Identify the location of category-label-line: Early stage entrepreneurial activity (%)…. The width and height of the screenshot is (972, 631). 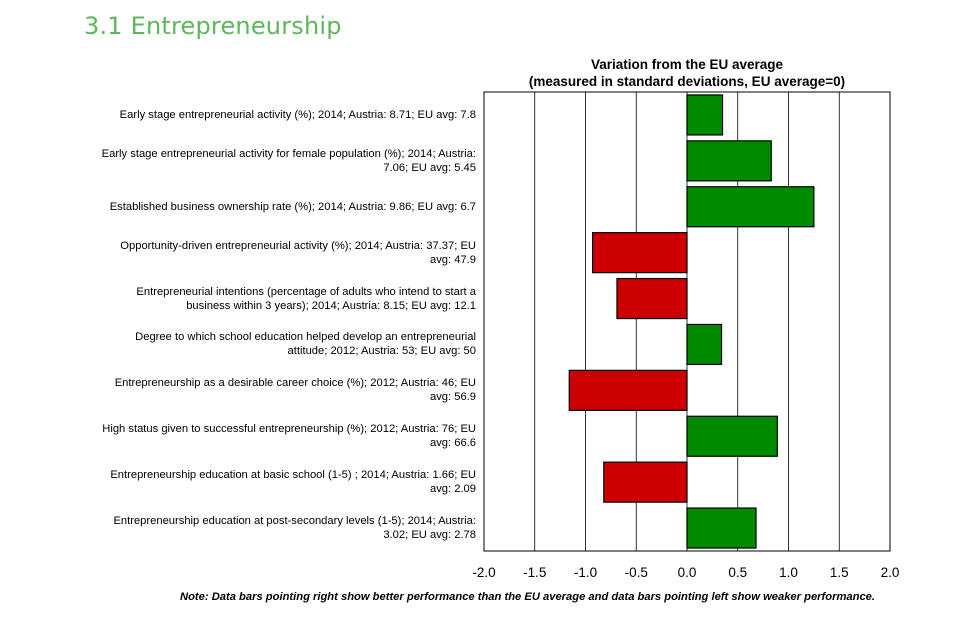
(297, 114).